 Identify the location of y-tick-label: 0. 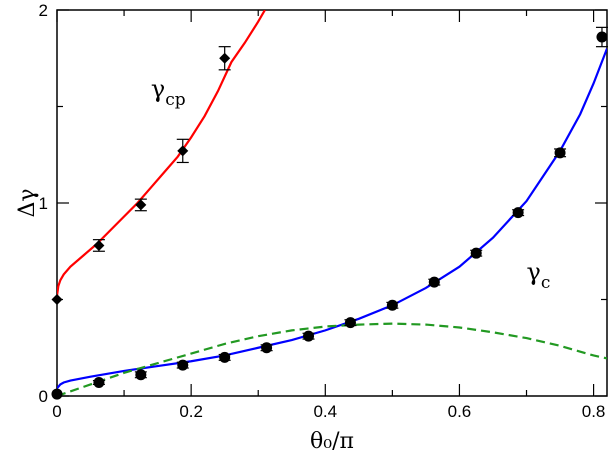
(43, 396).